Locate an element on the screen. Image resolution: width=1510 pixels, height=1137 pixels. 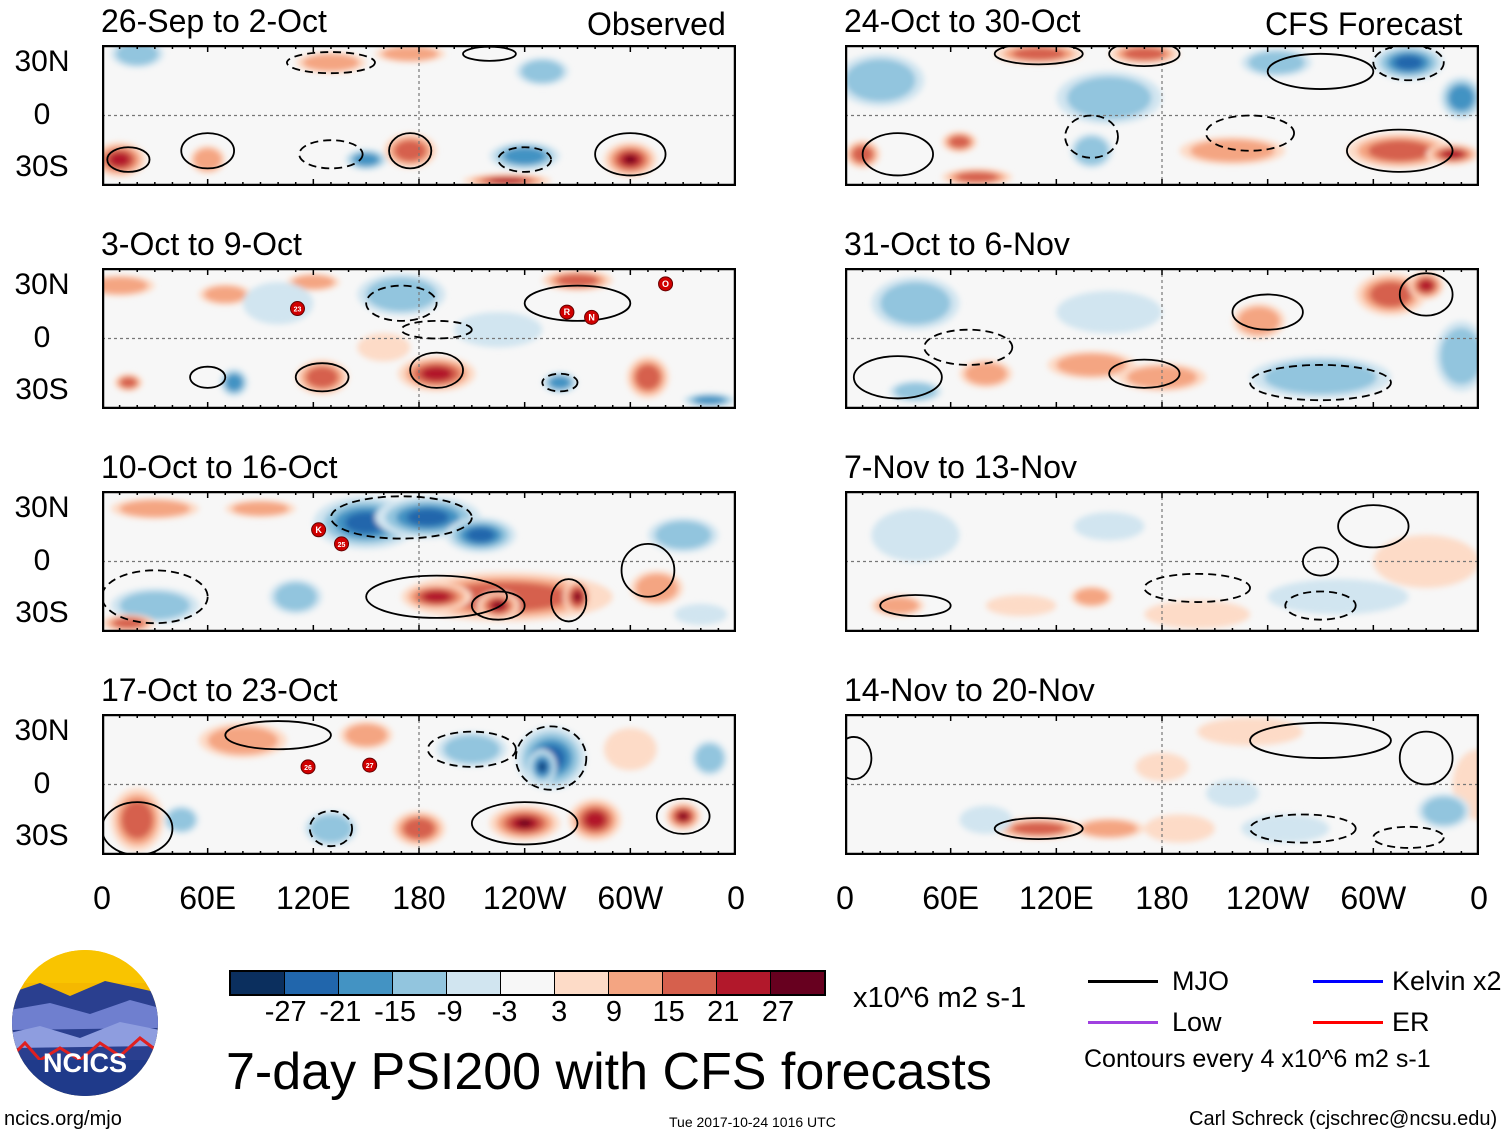
storm-label: R is located at coordinates (567, 312).